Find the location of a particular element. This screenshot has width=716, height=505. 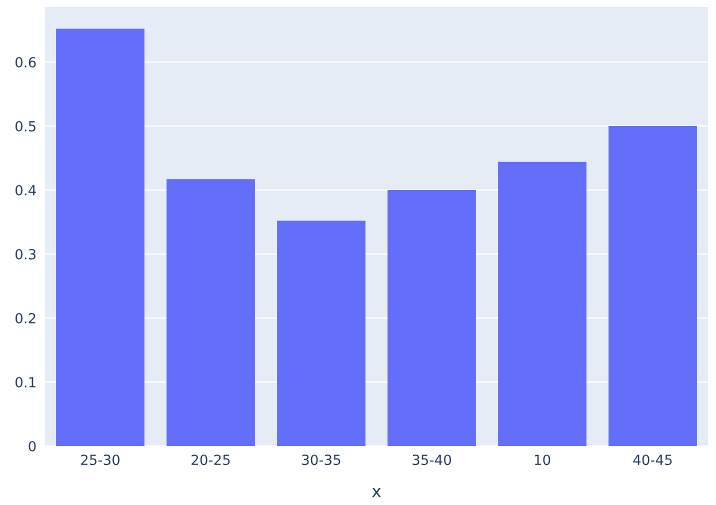

x-tick-label: 10 is located at coordinates (542, 460).